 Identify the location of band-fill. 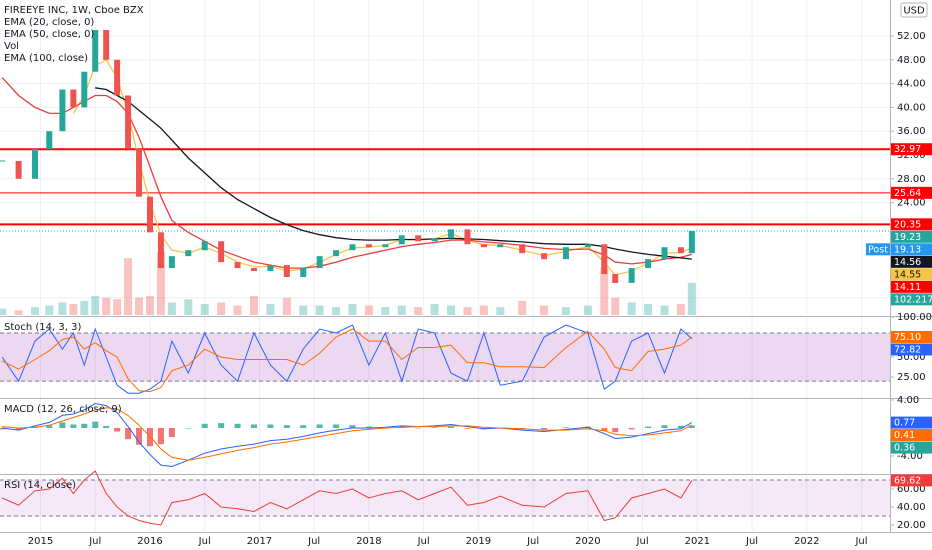
(445, 357).